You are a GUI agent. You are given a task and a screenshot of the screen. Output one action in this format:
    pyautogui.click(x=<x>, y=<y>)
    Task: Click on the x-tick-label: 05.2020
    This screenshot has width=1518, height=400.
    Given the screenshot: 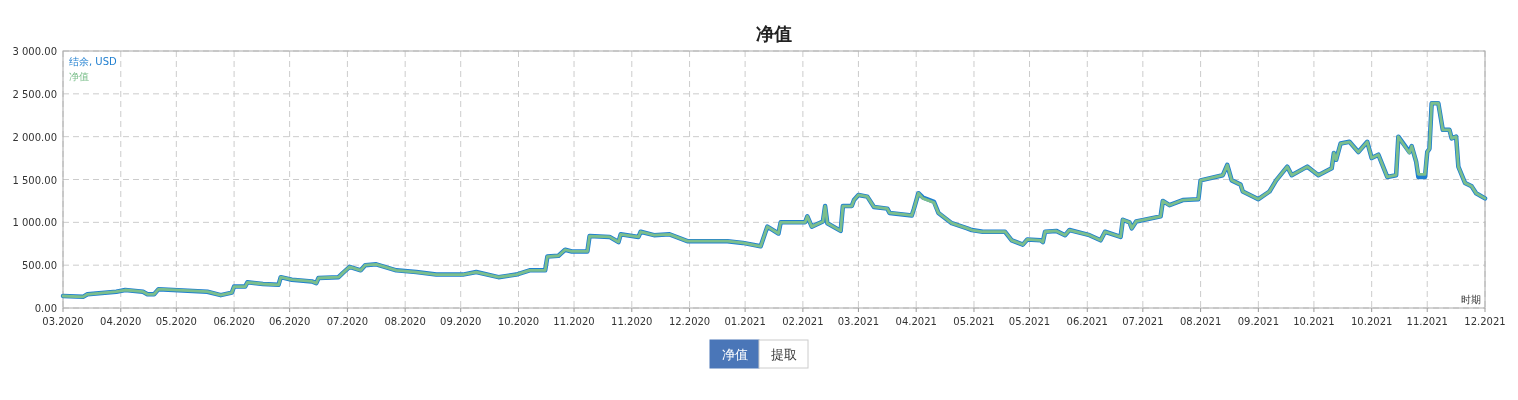 What is the action you would take?
    pyautogui.click(x=176, y=321)
    